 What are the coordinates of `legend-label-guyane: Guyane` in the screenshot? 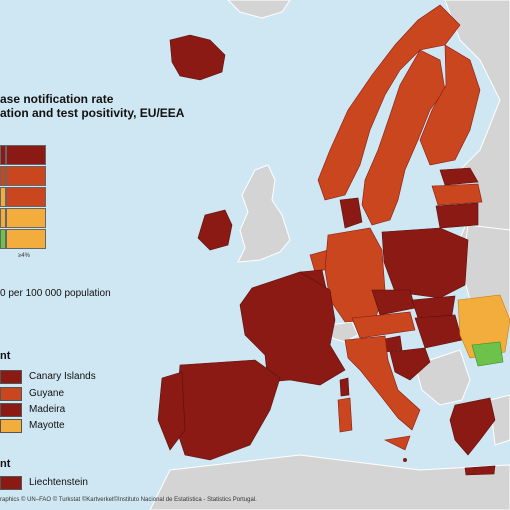 It's located at (47, 393).